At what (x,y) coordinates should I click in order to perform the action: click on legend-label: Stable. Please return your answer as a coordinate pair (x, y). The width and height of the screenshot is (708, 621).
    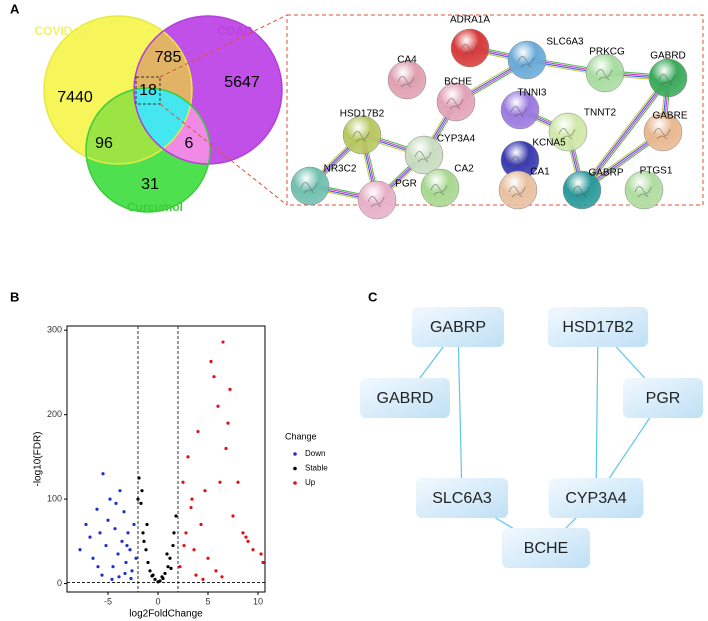
    Looking at the image, I should click on (316, 468).